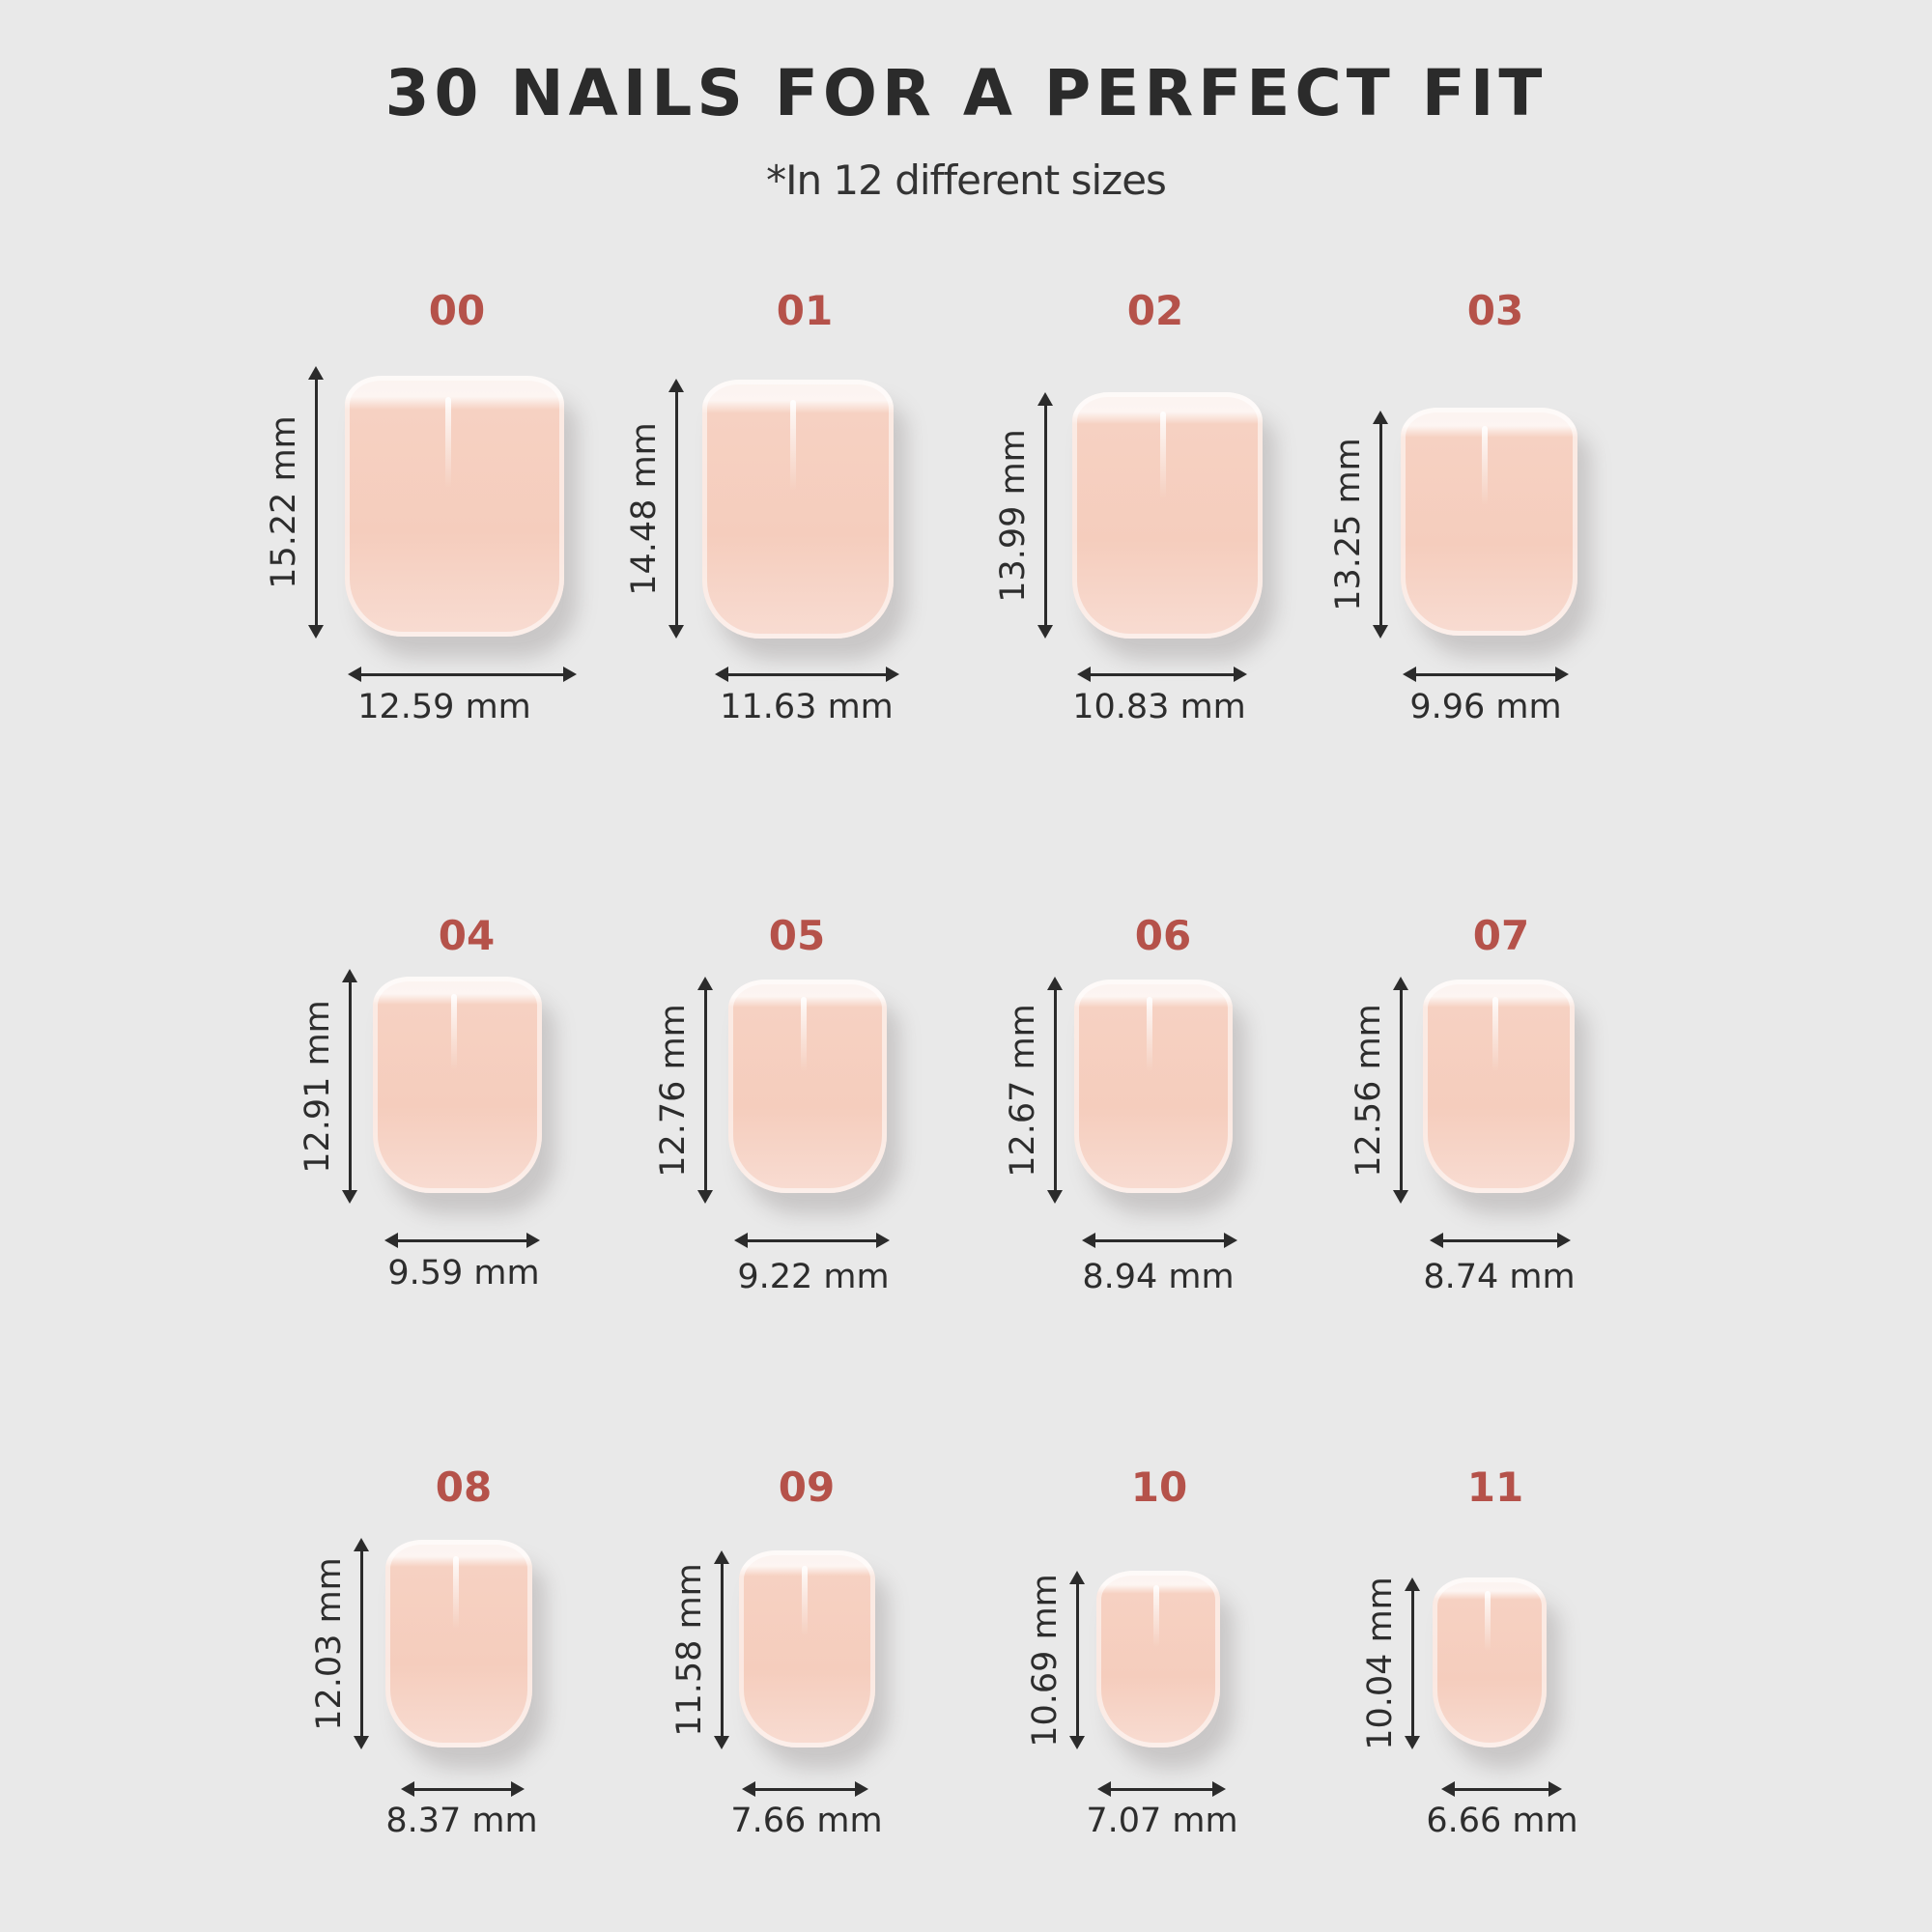 The width and height of the screenshot is (1932, 1932). What do you see at coordinates (966, 180) in the screenshot?
I see `page-subtitle: *In 12 different sizes` at bounding box center [966, 180].